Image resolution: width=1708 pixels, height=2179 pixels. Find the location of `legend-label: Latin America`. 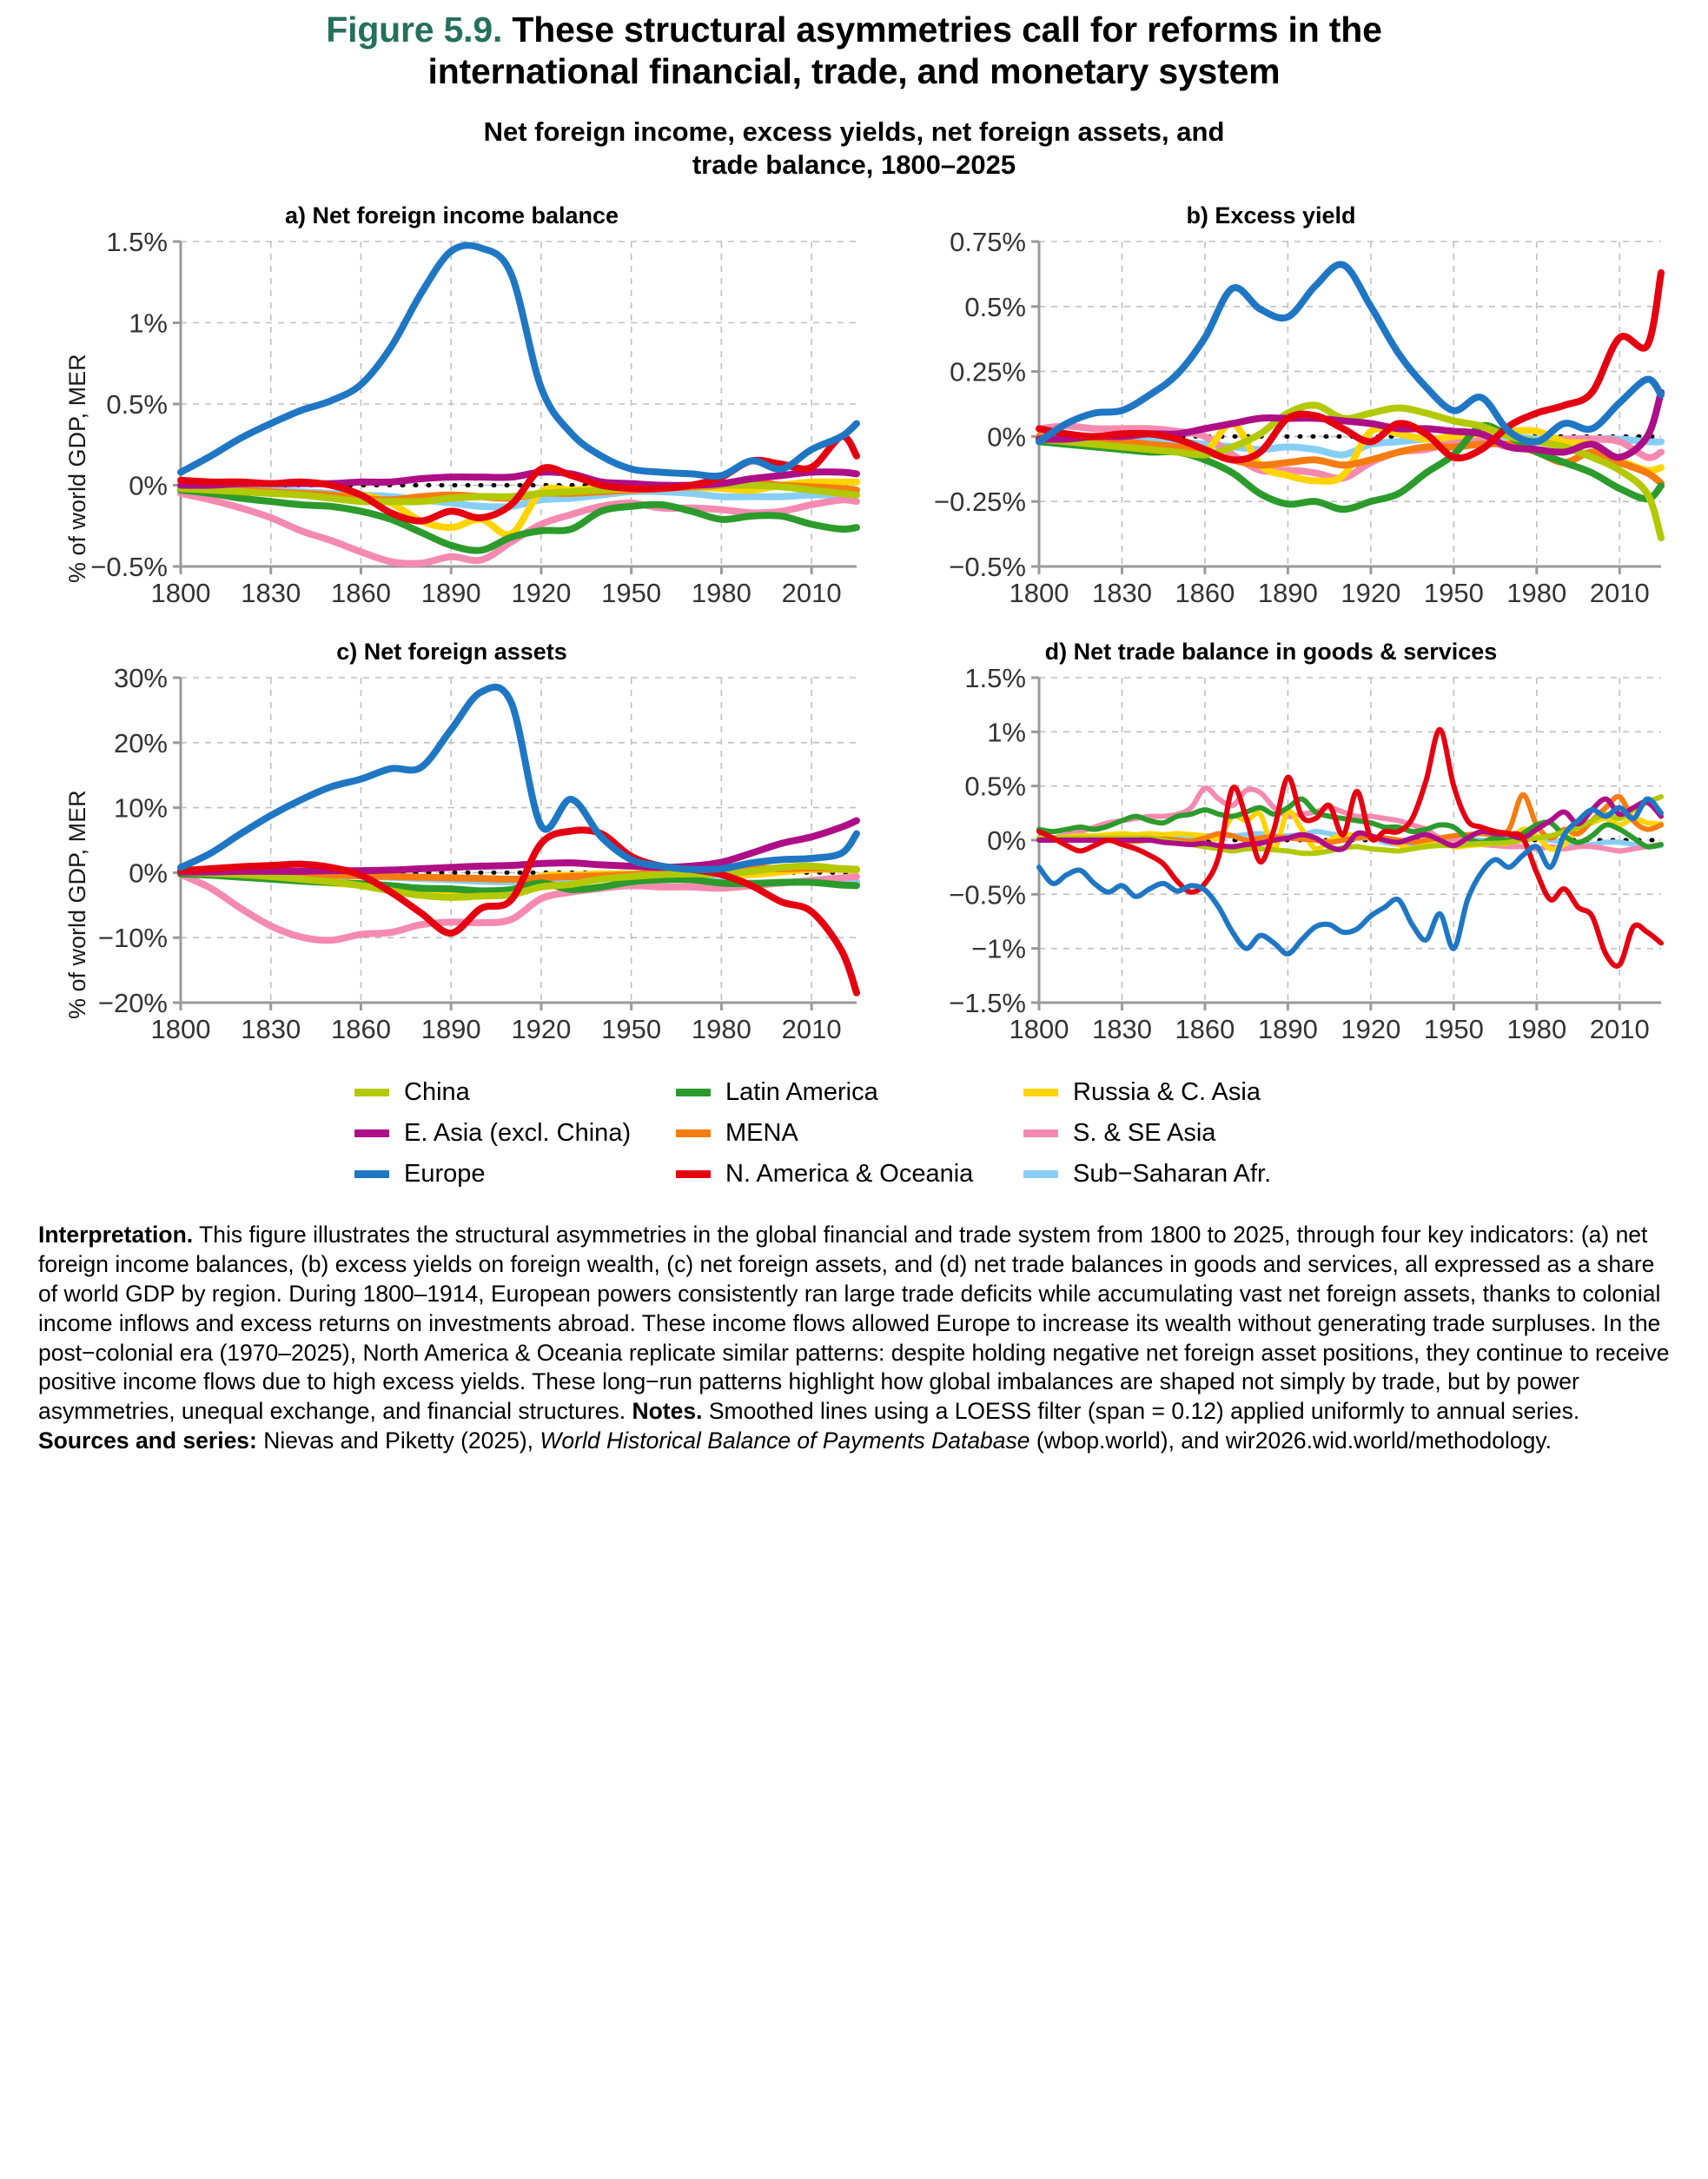

legend-label: Latin America is located at coordinates (802, 1092).